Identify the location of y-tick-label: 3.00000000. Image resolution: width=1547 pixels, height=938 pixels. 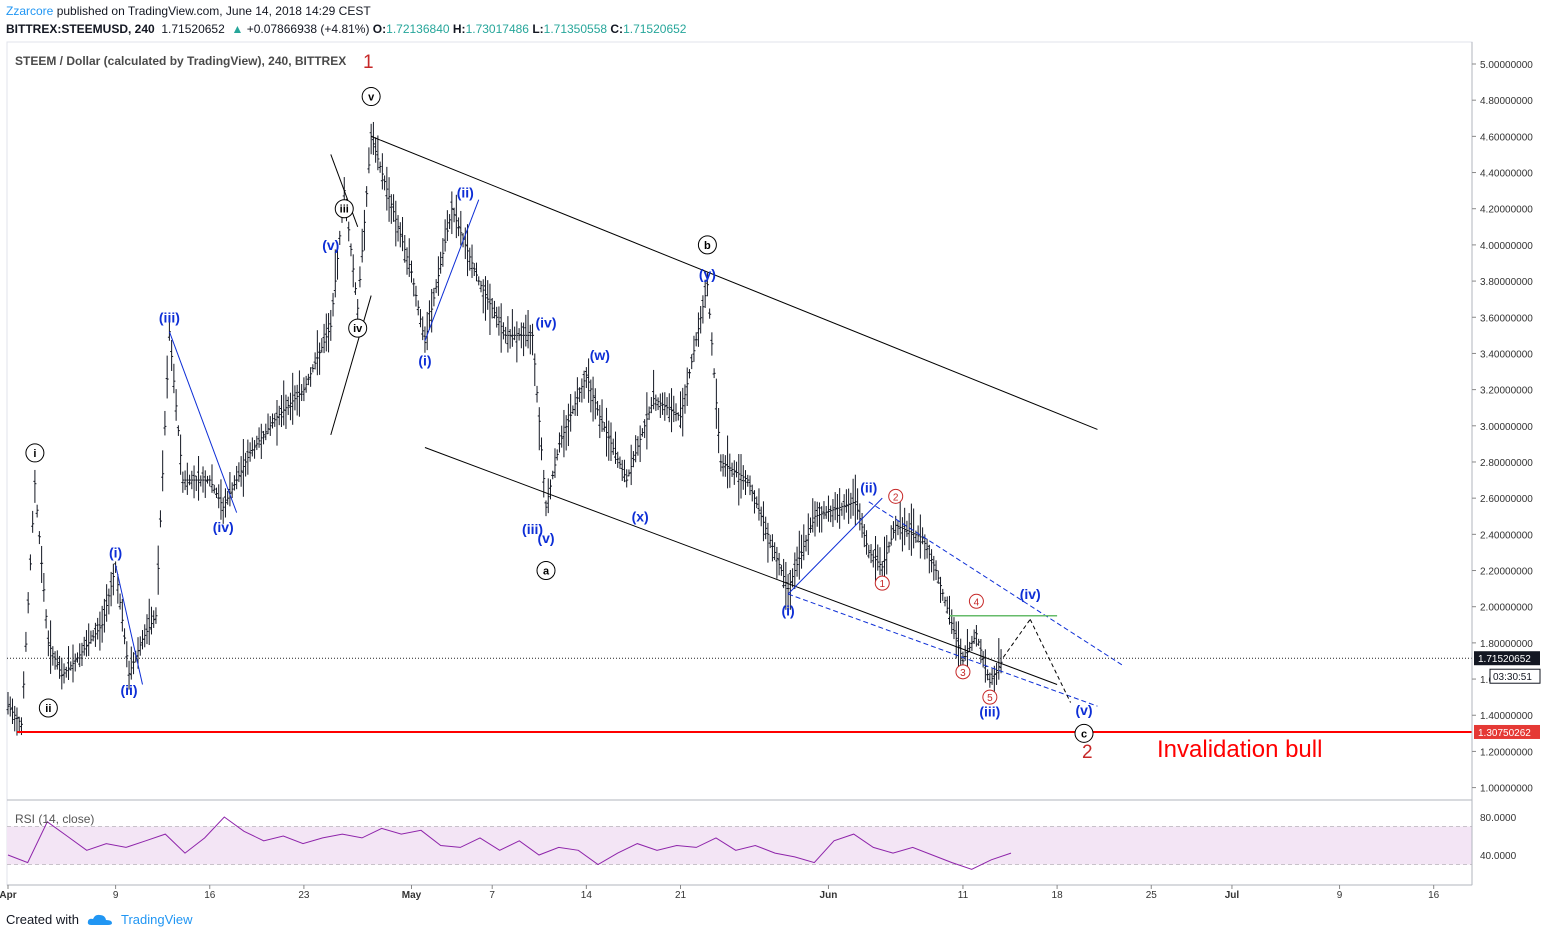
(1506, 427).